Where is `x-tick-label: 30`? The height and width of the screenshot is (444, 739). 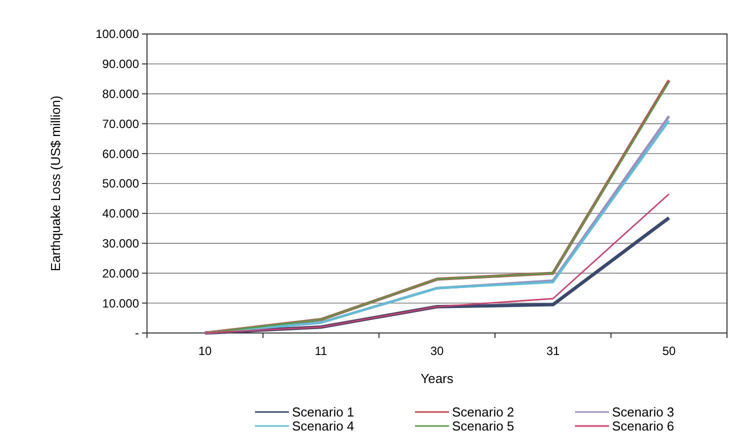
x-tick-label: 30 is located at coordinates (437, 351).